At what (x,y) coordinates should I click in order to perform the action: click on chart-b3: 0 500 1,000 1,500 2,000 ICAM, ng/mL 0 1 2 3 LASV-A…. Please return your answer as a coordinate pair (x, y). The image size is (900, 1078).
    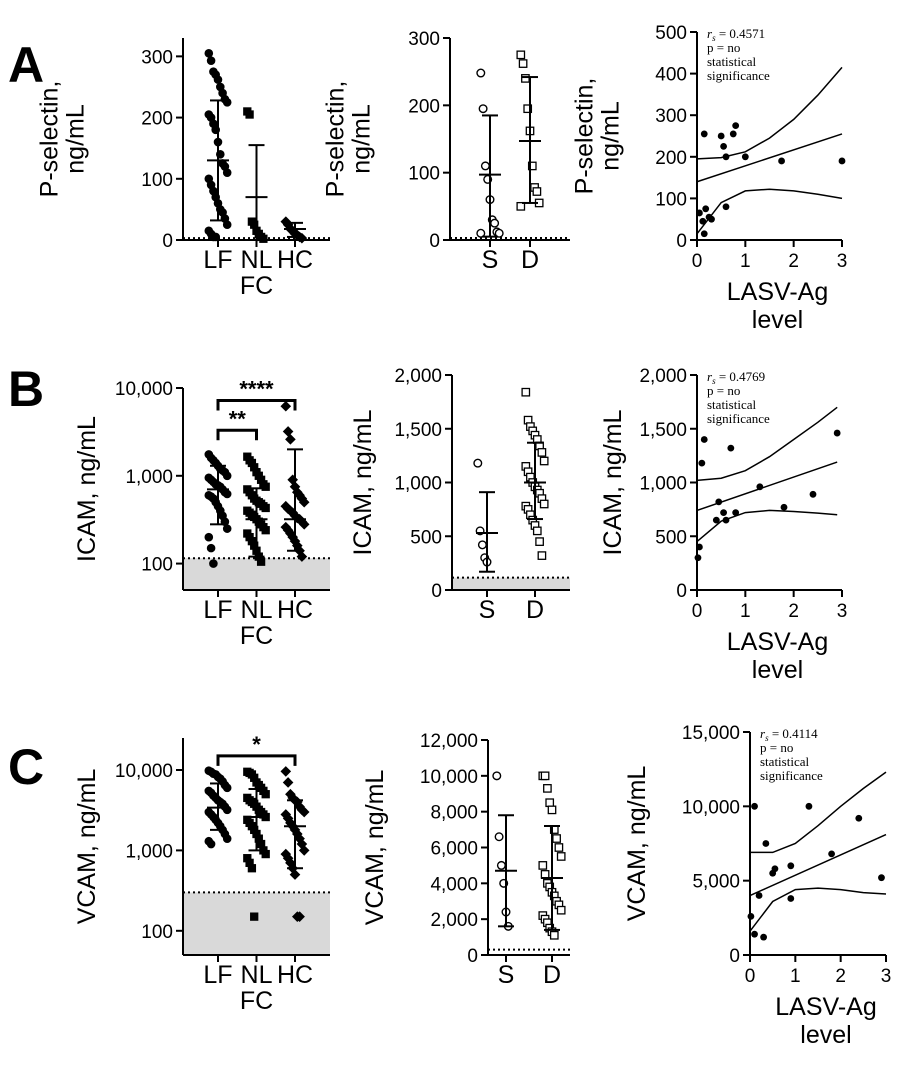
    Looking at the image, I should click on (723, 525).